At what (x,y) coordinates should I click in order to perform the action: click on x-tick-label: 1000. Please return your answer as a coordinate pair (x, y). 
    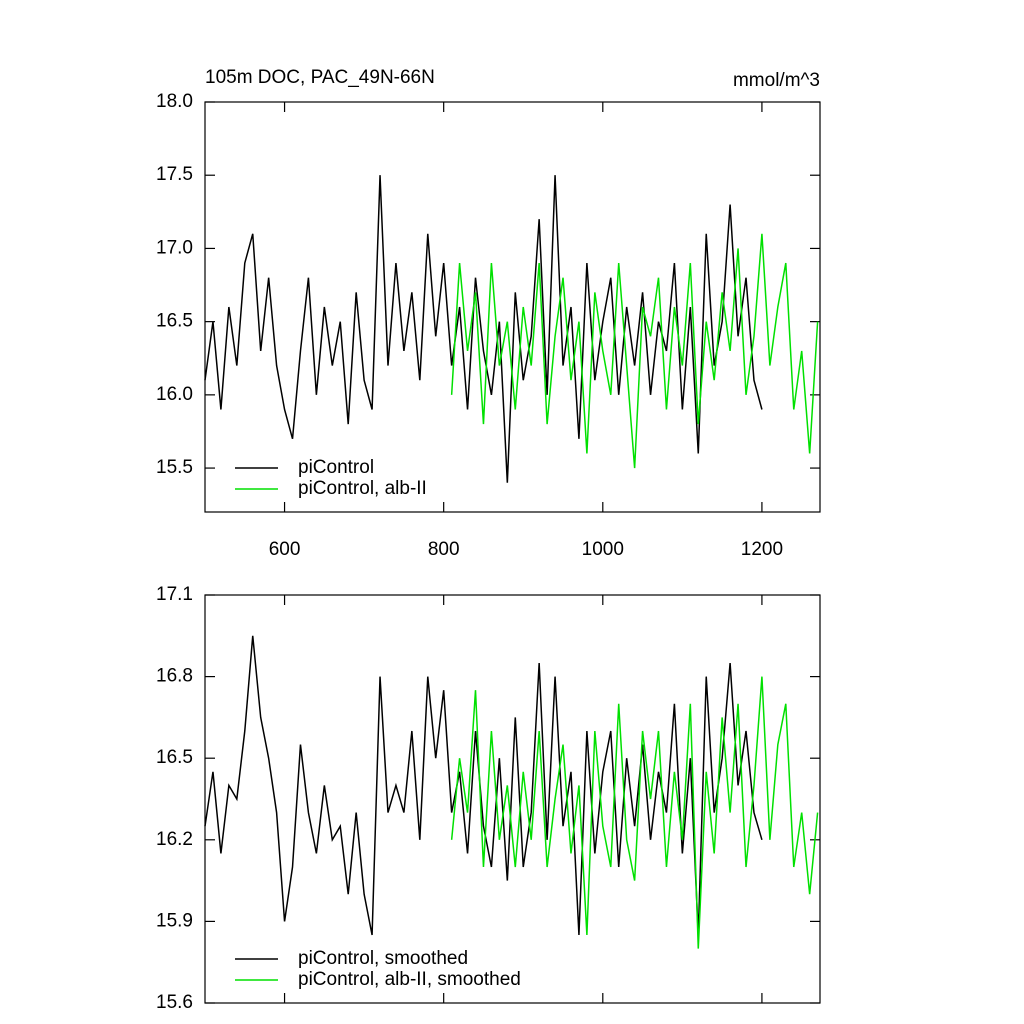
    Looking at the image, I should click on (603, 549).